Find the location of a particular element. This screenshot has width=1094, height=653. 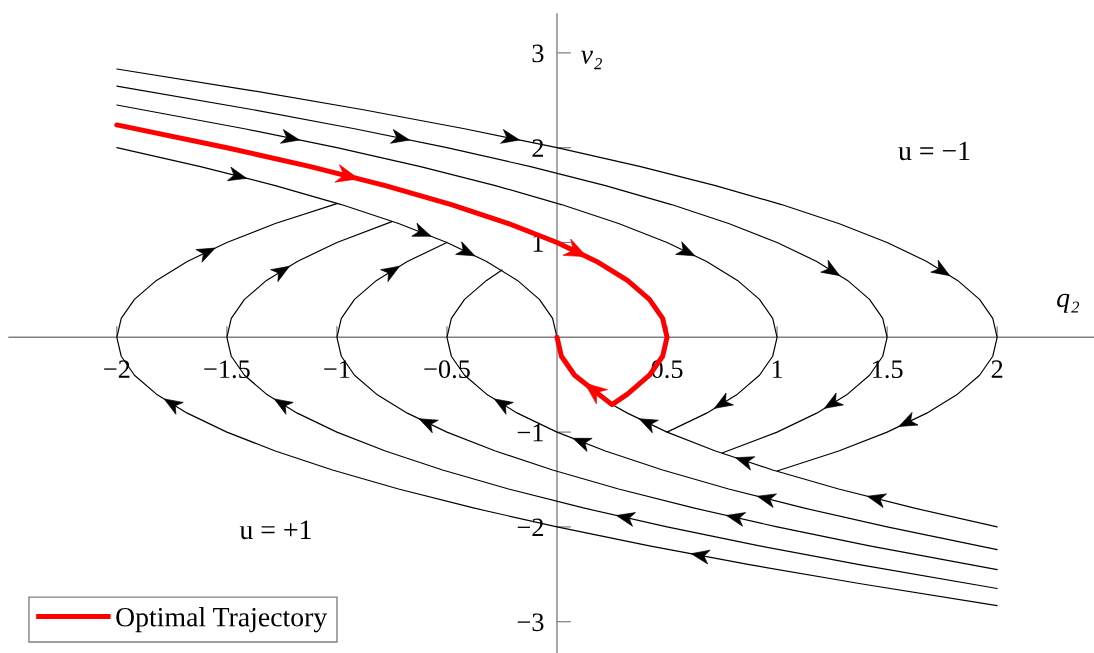

y-tick-label: 3 is located at coordinates (538, 53).